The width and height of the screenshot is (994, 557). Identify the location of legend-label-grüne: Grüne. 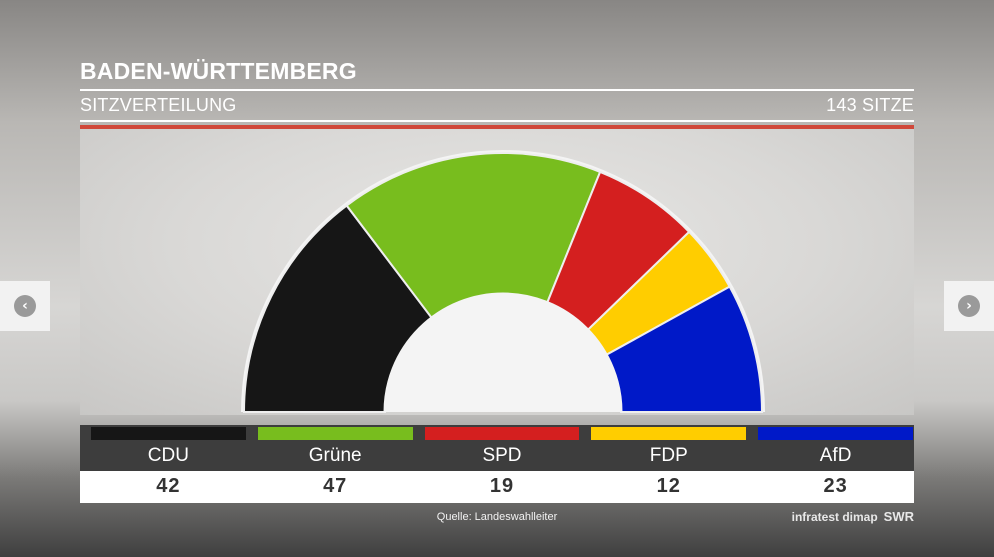
(335, 455).